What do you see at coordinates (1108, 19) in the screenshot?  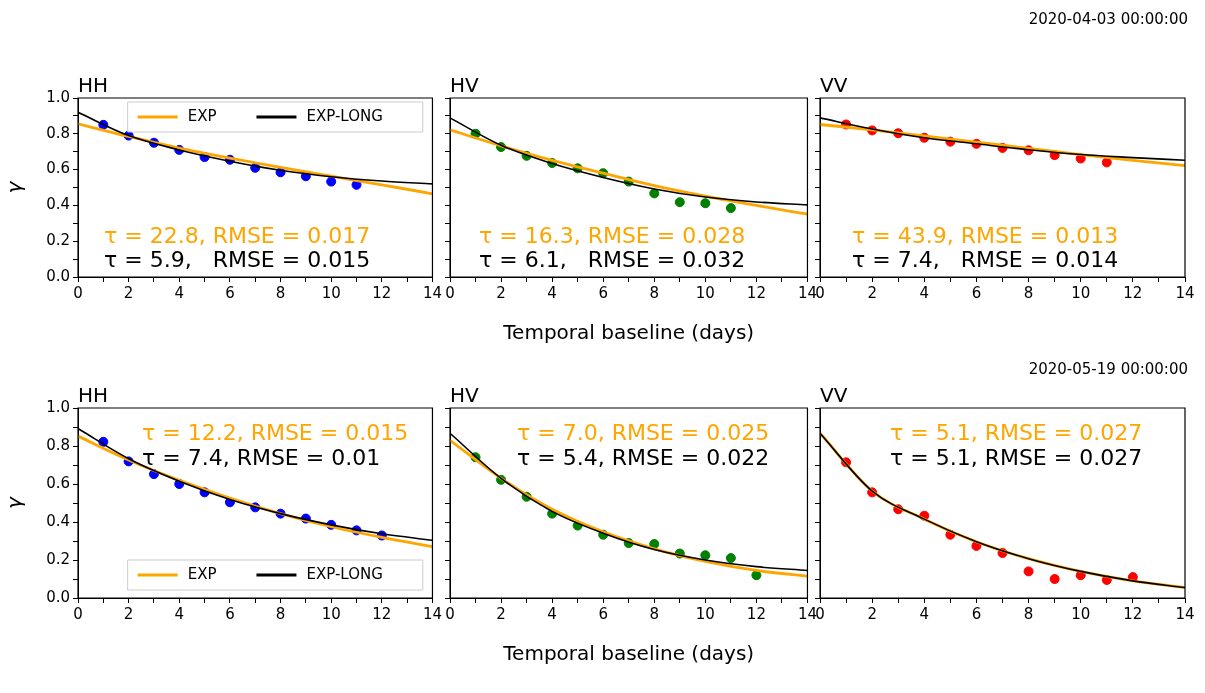 I see `text: 2020-04-03 00:00:00` at bounding box center [1108, 19].